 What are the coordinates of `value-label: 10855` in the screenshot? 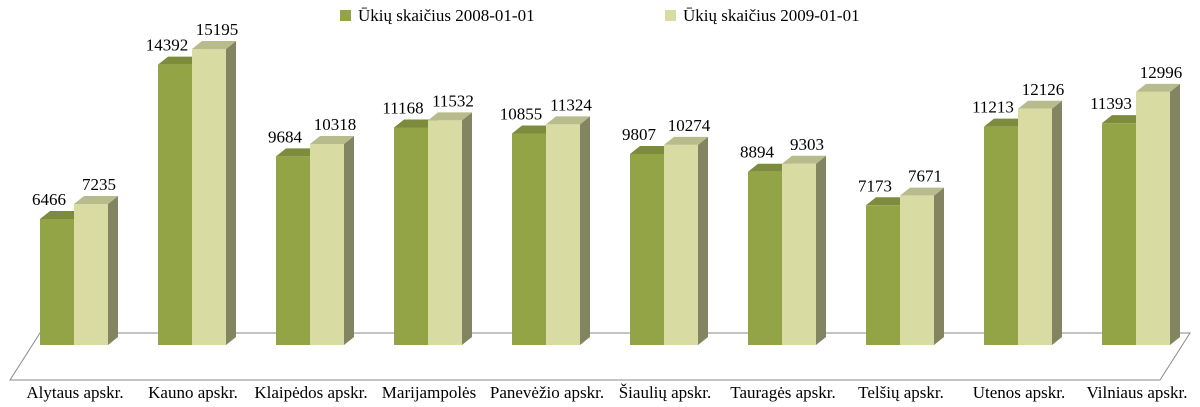 It's located at (521, 114).